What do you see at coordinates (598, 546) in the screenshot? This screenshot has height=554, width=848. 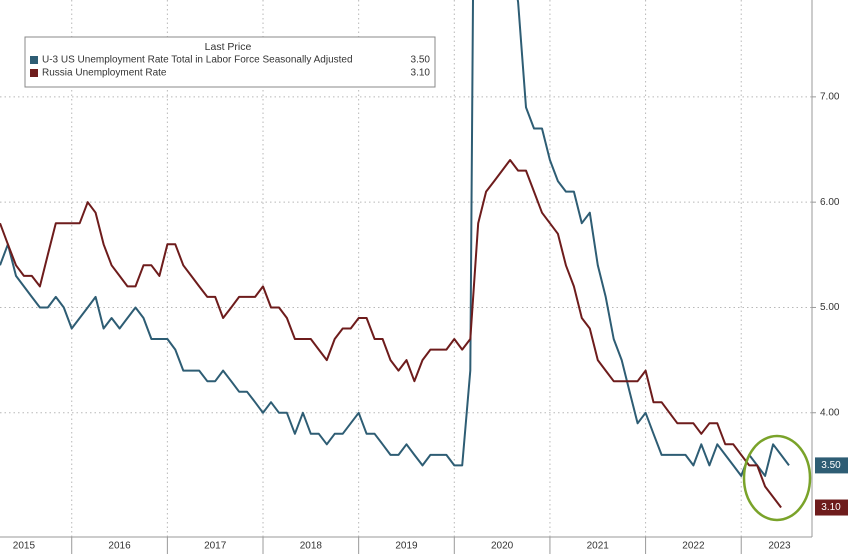 I see `x-tick-label: 2021` at bounding box center [598, 546].